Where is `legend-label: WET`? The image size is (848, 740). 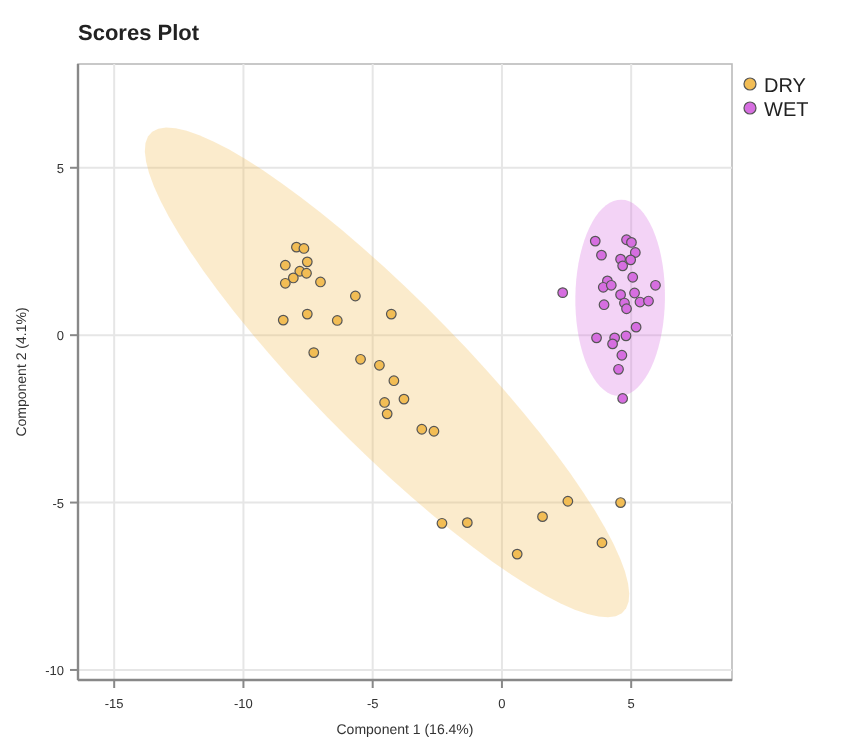
legend-label: WET is located at coordinates (786, 111).